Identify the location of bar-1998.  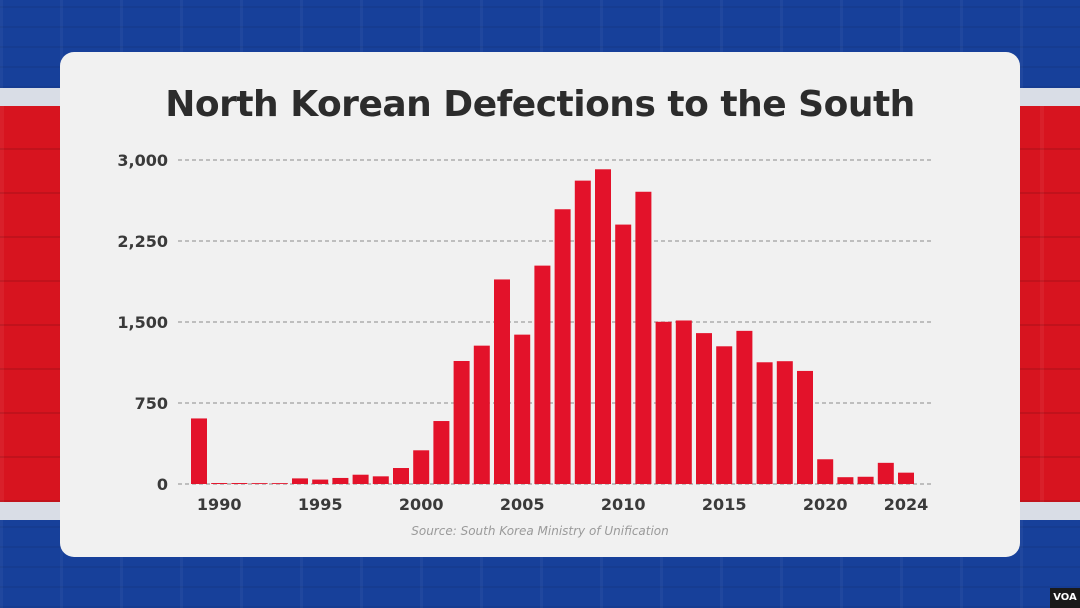
(380, 480).